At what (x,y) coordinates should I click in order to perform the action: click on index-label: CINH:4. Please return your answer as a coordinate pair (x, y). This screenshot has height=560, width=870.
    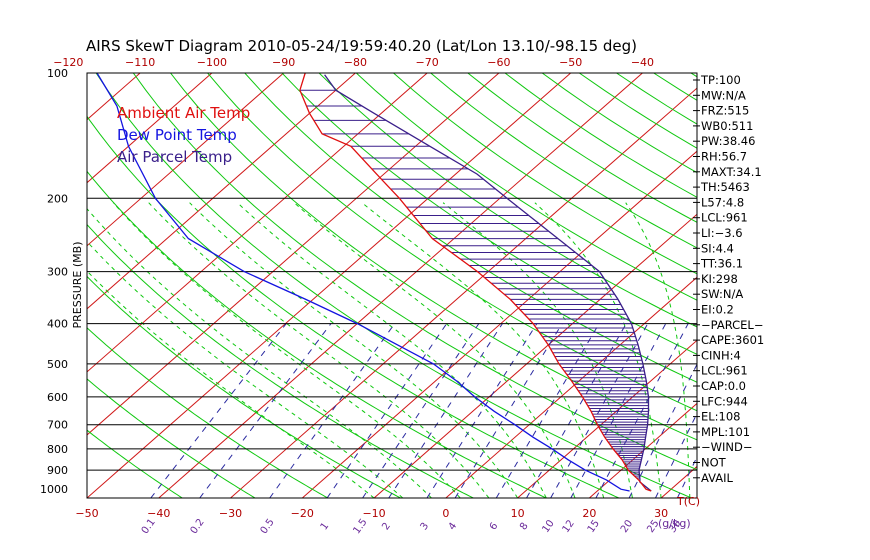
    Looking at the image, I should click on (721, 355).